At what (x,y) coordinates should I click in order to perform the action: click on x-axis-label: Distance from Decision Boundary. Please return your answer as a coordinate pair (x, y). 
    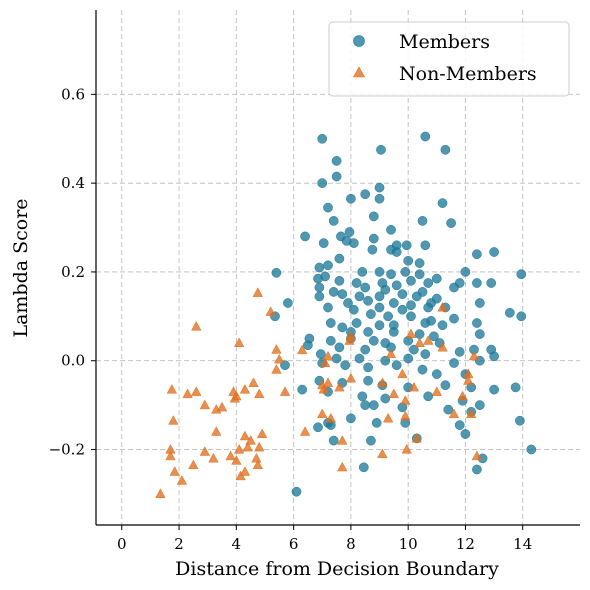
    Looking at the image, I should click on (337, 569).